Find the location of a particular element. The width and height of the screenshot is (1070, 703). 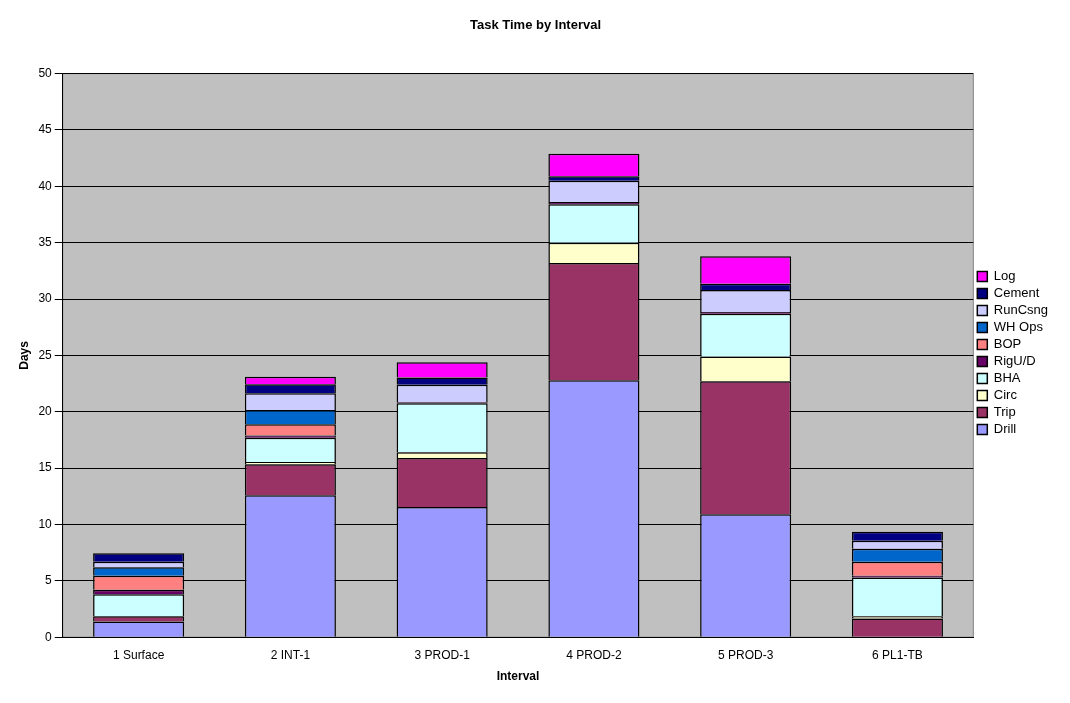

legend-label: Log is located at coordinates (1004, 276).